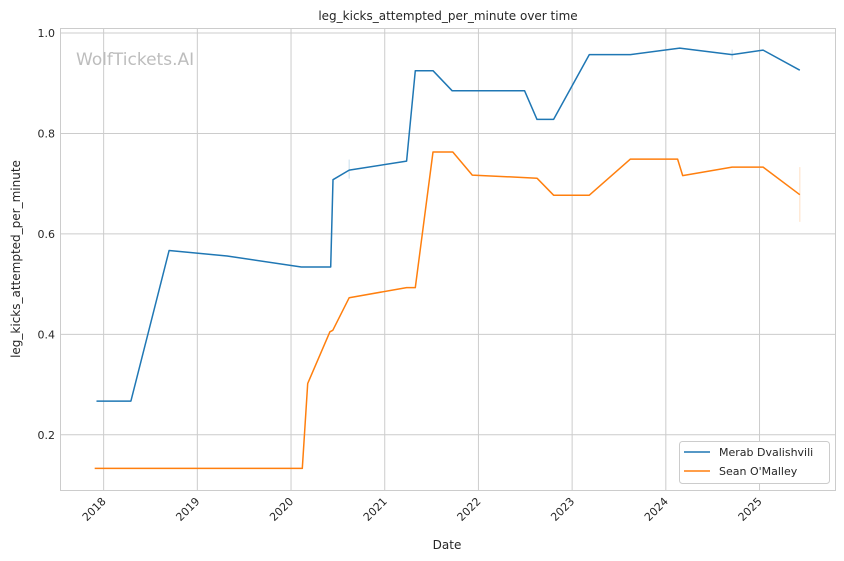  What do you see at coordinates (758, 471) in the screenshot?
I see `legend-label-sean: Sean O'Malley` at bounding box center [758, 471].